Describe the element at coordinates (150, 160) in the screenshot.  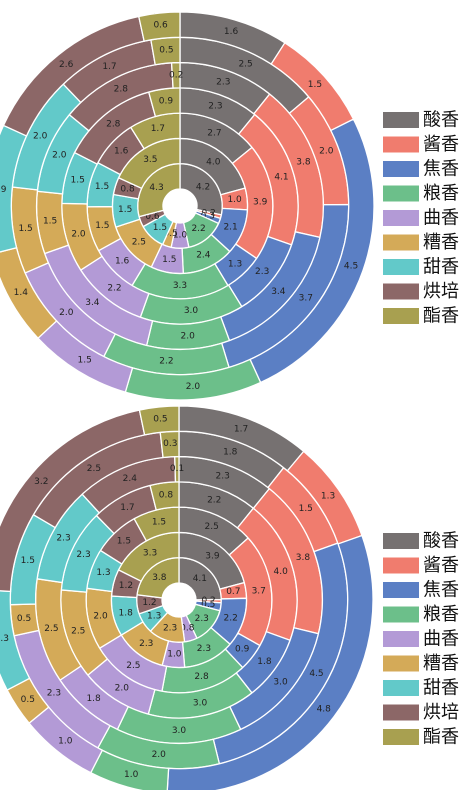
I see `segment-value-label: 3.5` at that location.